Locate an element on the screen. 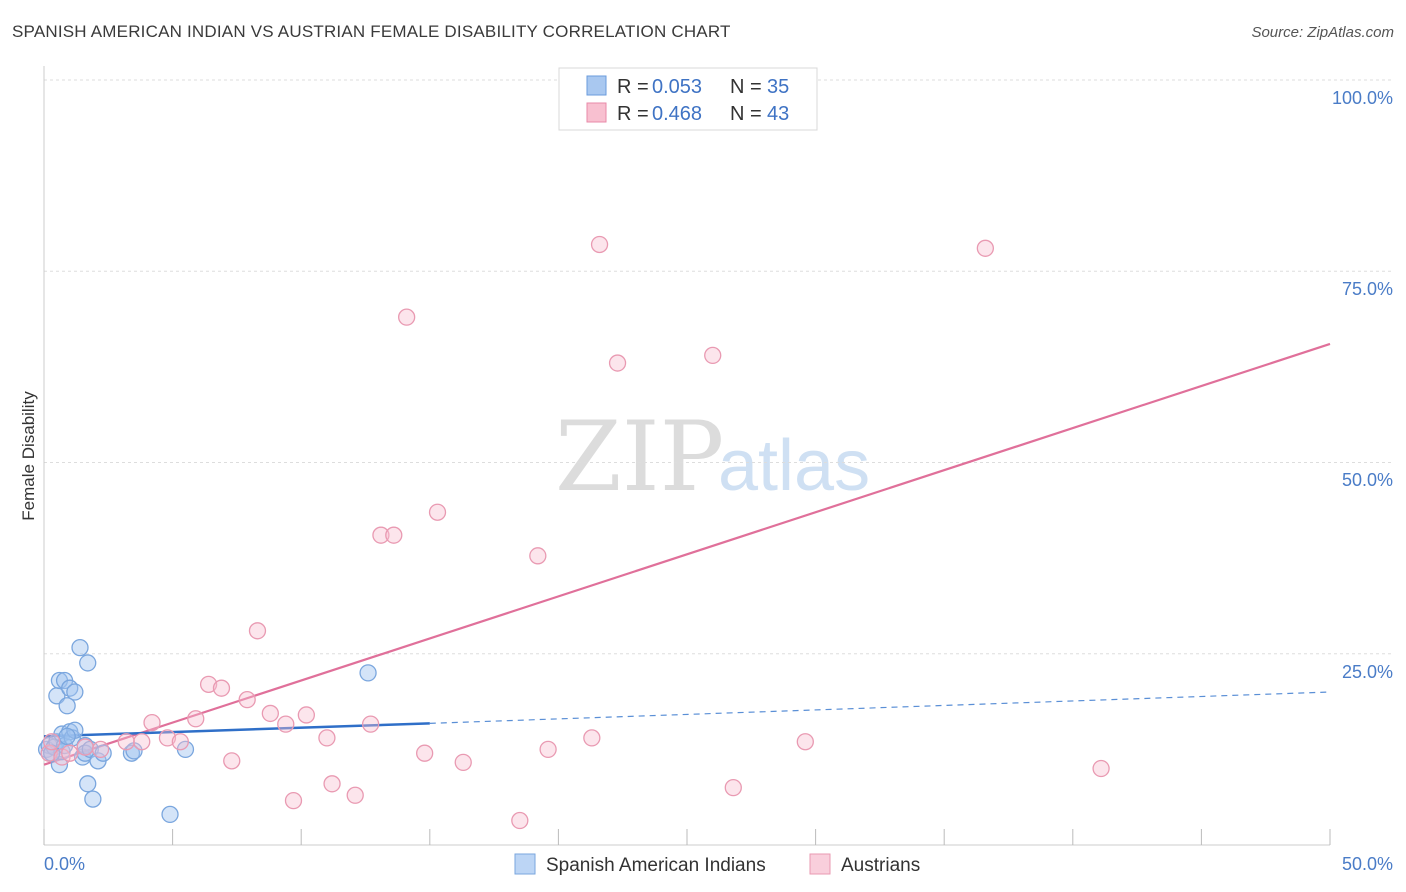  y-tick-label-100: 100.0% is located at coordinates (1362, 98).